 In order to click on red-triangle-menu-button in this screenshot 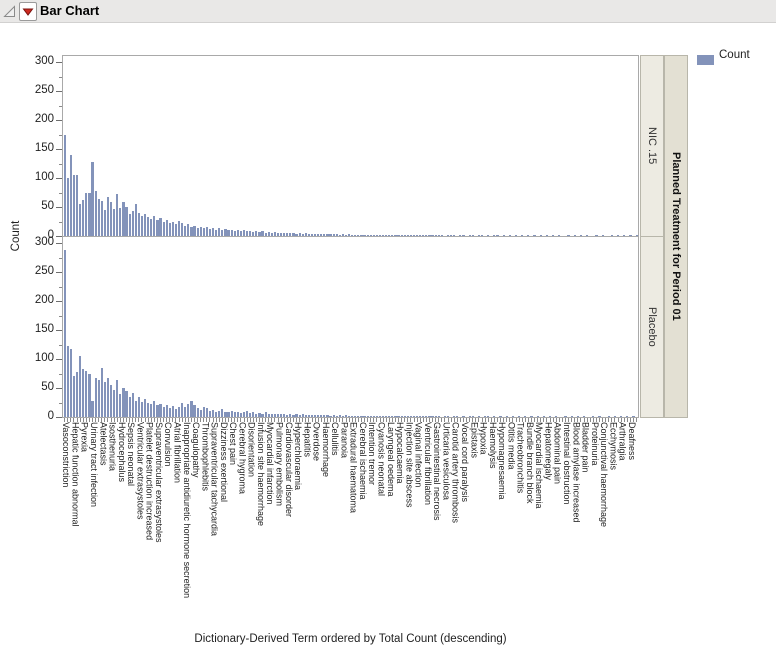, I will do `click(28, 11)`.